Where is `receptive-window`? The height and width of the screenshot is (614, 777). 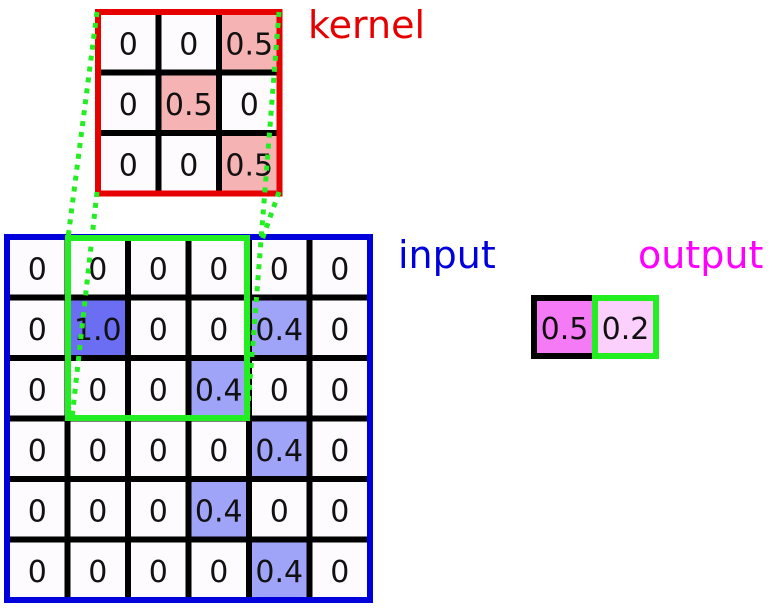
receptive-window is located at coordinates (157, 328).